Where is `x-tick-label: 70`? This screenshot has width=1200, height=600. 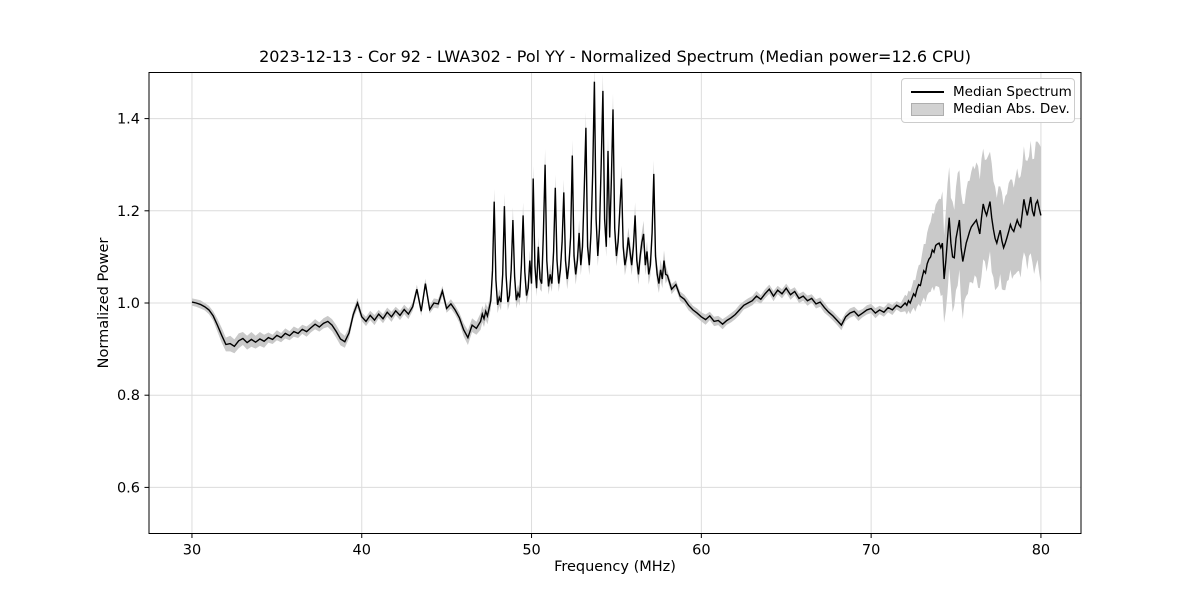
x-tick-label: 70 is located at coordinates (871, 551).